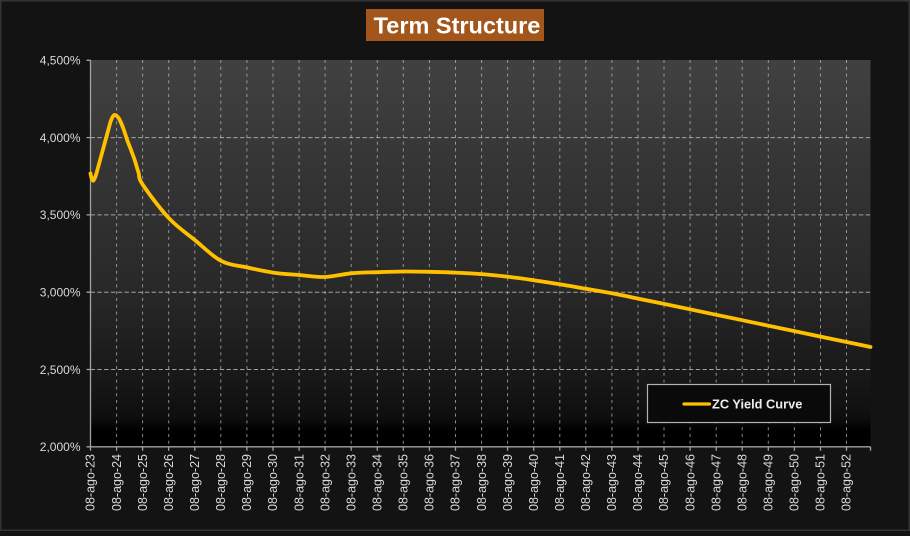 The width and height of the screenshot is (910, 536). What do you see at coordinates (169, 482) in the screenshot?
I see `svg-text: 08-ago-26` at bounding box center [169, 482].